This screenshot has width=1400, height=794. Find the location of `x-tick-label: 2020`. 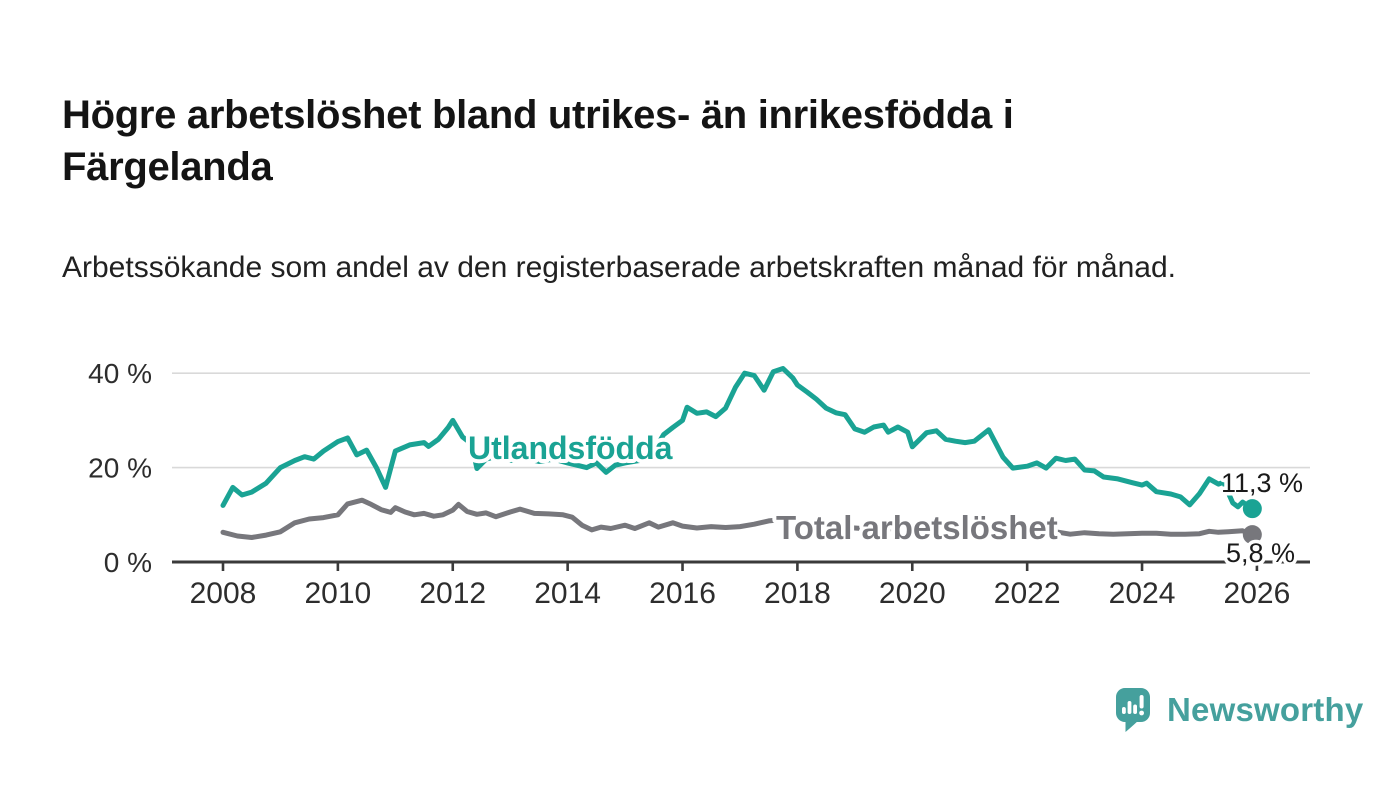

x-tick-label: 2020 is located at coordinates (912, 593).